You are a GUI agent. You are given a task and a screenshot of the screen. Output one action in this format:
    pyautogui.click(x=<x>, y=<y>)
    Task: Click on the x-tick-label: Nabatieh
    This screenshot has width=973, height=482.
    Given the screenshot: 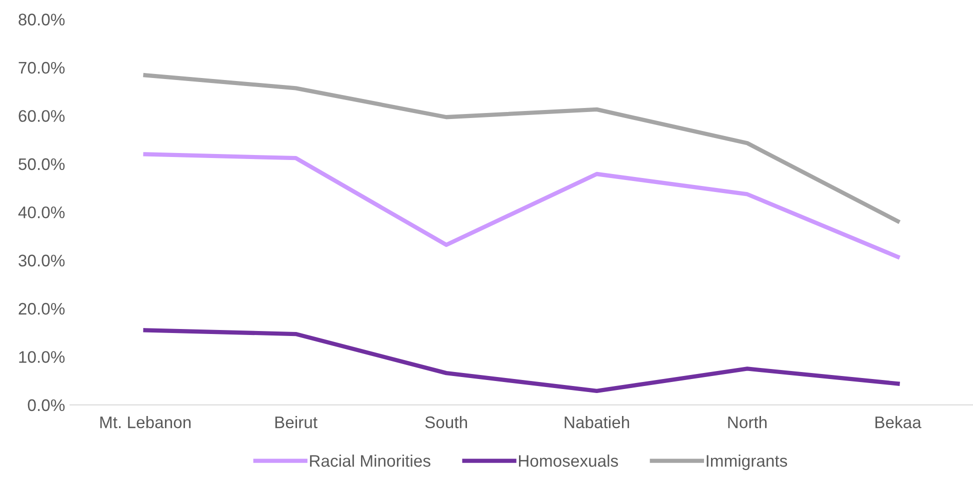 What is the action you would take?
    pyautogui.click(x=597, y=422)
    